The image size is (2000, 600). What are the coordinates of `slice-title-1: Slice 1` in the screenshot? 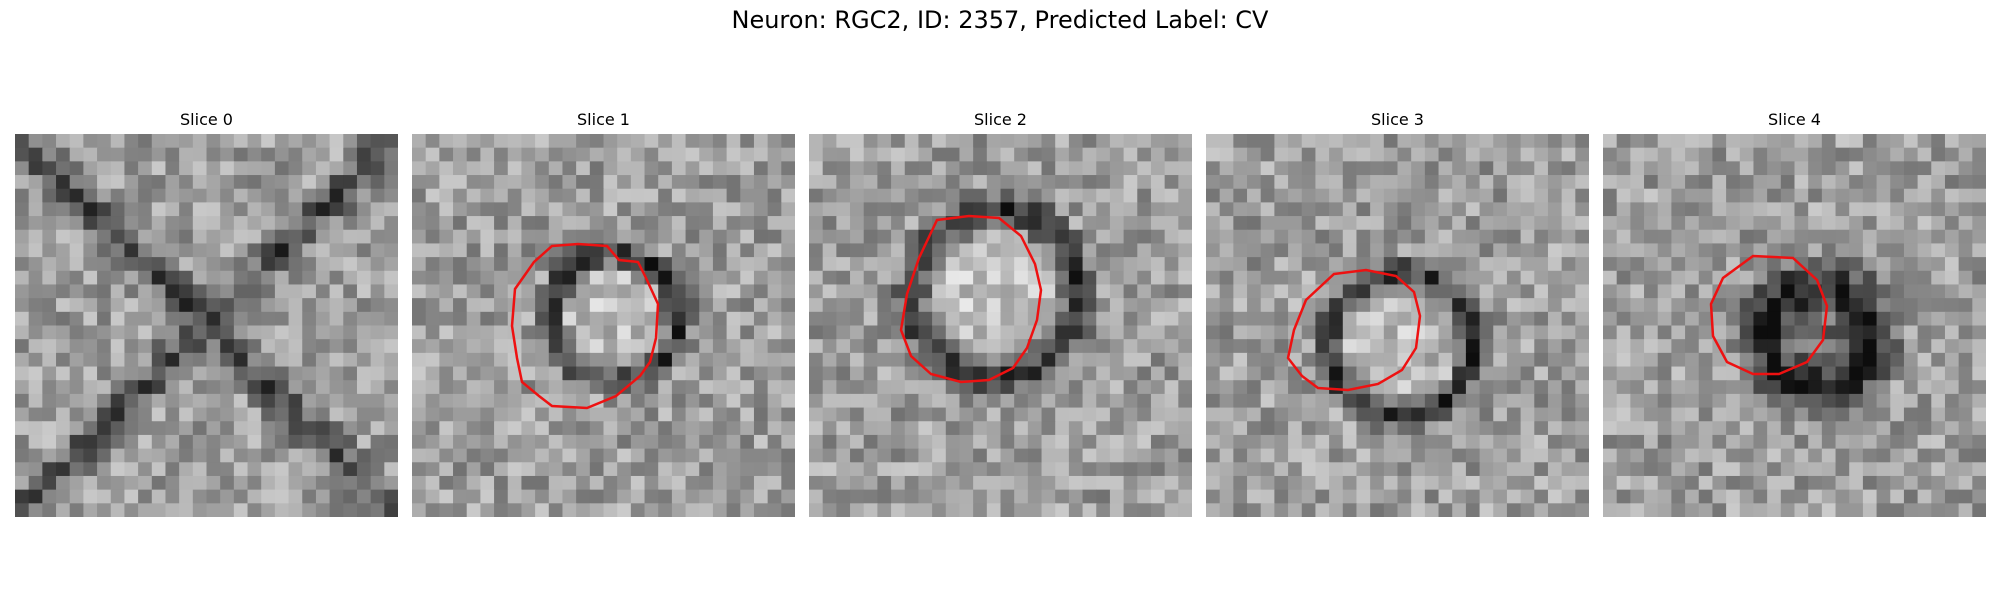 It's located at (603, 119).